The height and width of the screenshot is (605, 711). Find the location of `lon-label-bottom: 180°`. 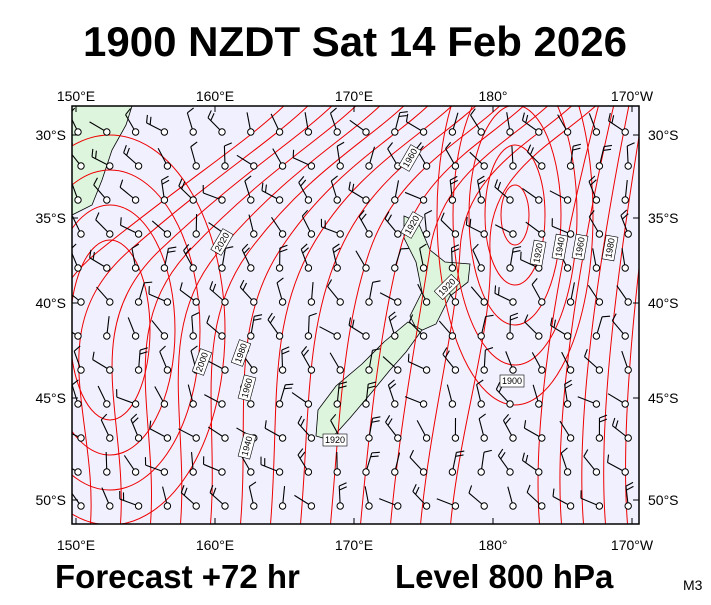

lon-label-bottom: 180° is located at coordinates (493, 545).